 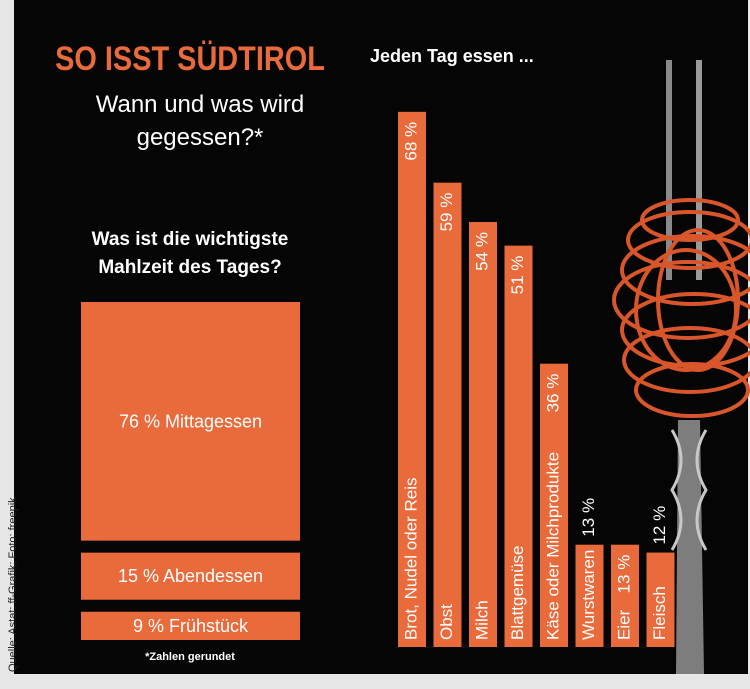 I want to click on bar-category-label: Käse oder Milchprodukte, so click(x=552, y=546).